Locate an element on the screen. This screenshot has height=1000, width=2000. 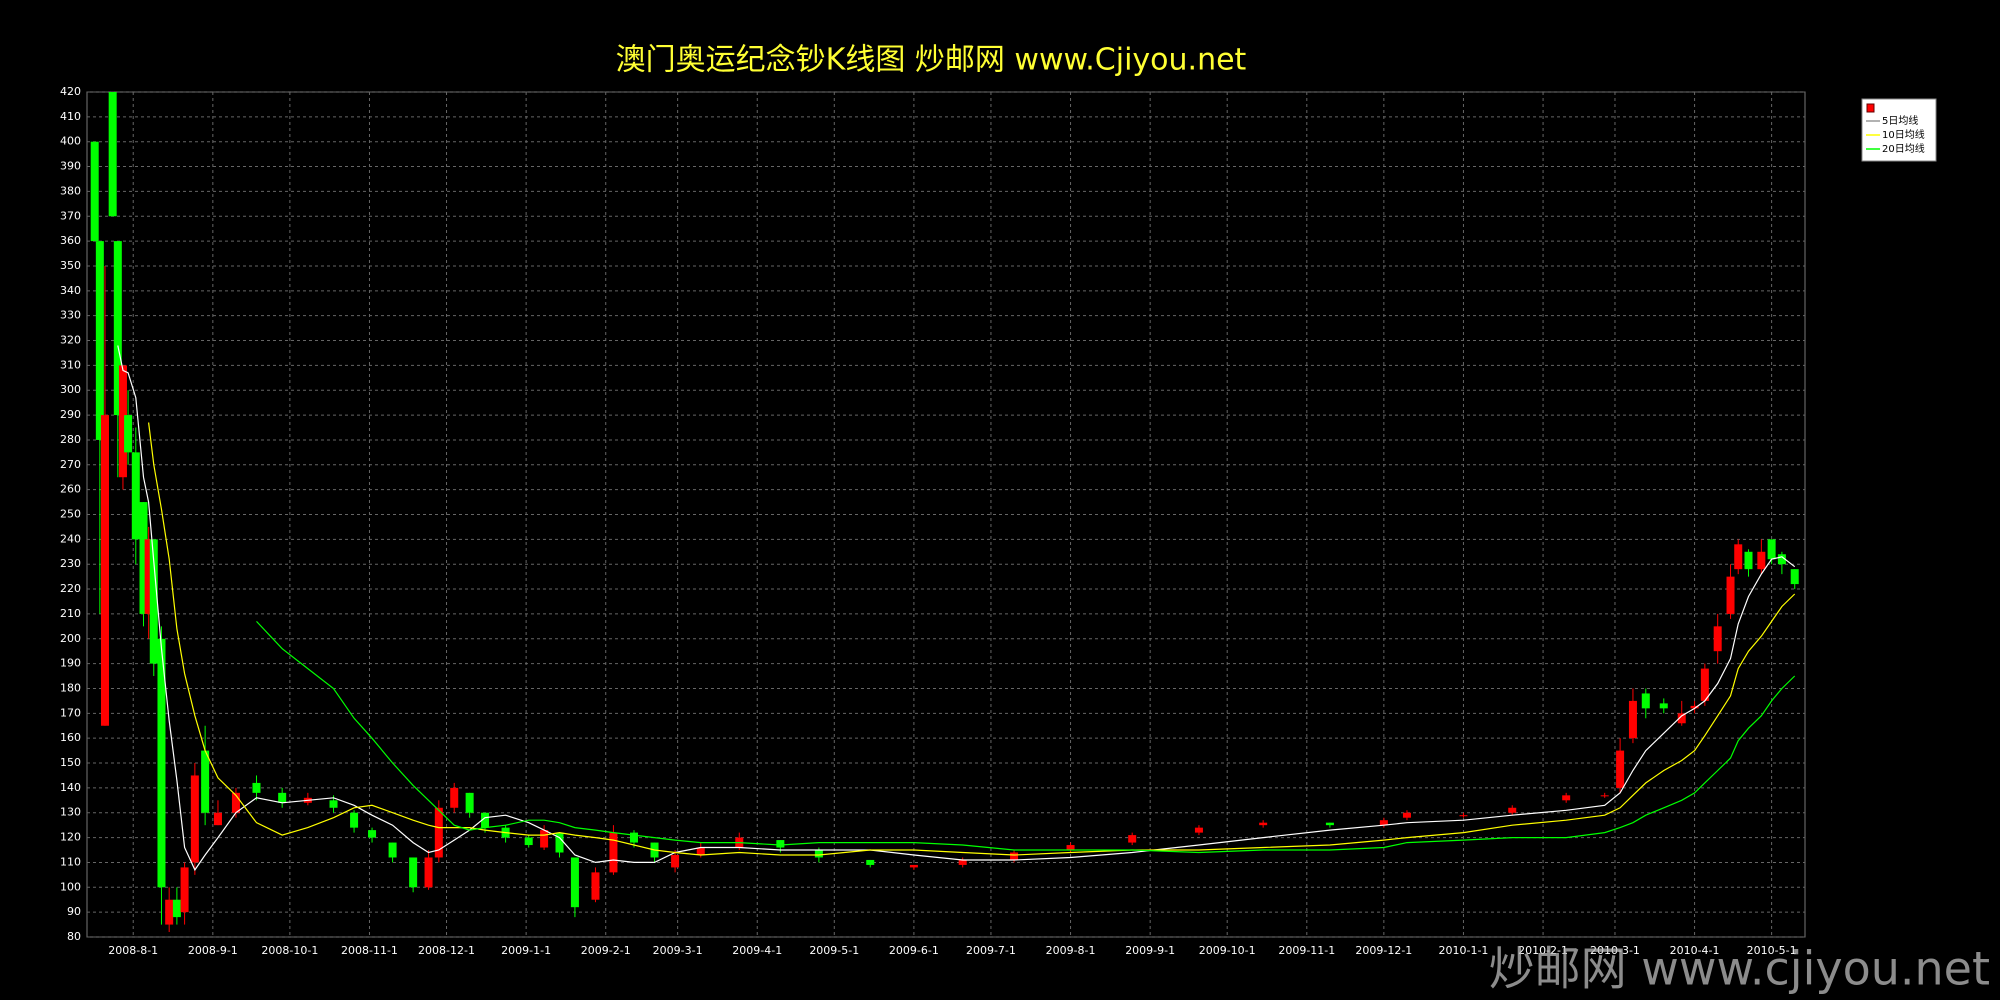
x-tick-label: 2009-3-1 is located at coordinates (678, 950).